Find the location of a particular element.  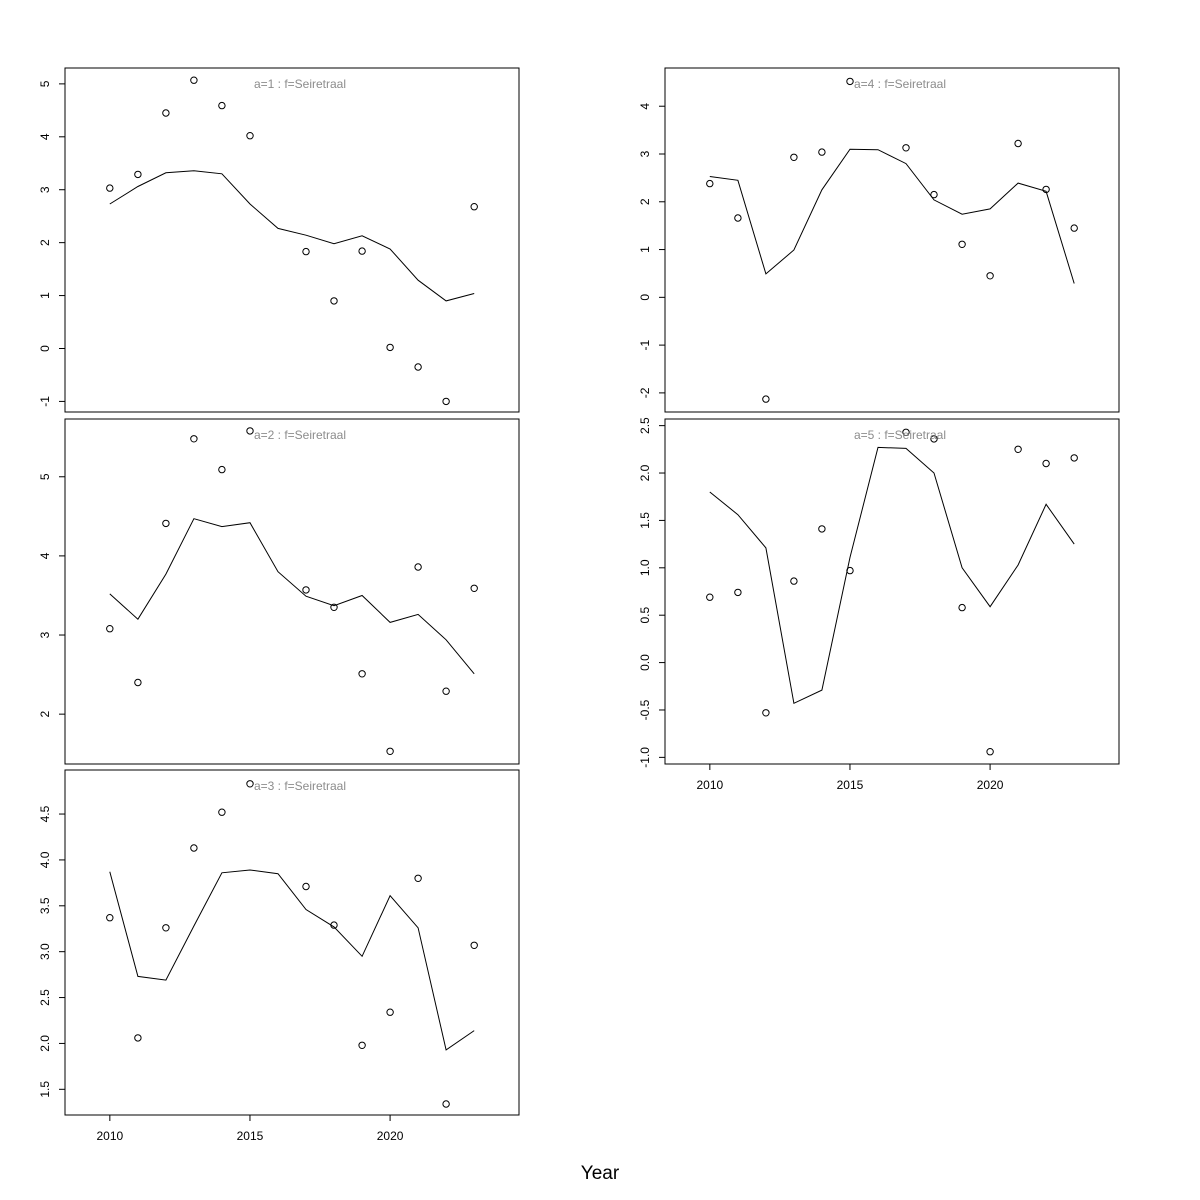

y-tick-label: 2 is located at coordinates (45, 242).